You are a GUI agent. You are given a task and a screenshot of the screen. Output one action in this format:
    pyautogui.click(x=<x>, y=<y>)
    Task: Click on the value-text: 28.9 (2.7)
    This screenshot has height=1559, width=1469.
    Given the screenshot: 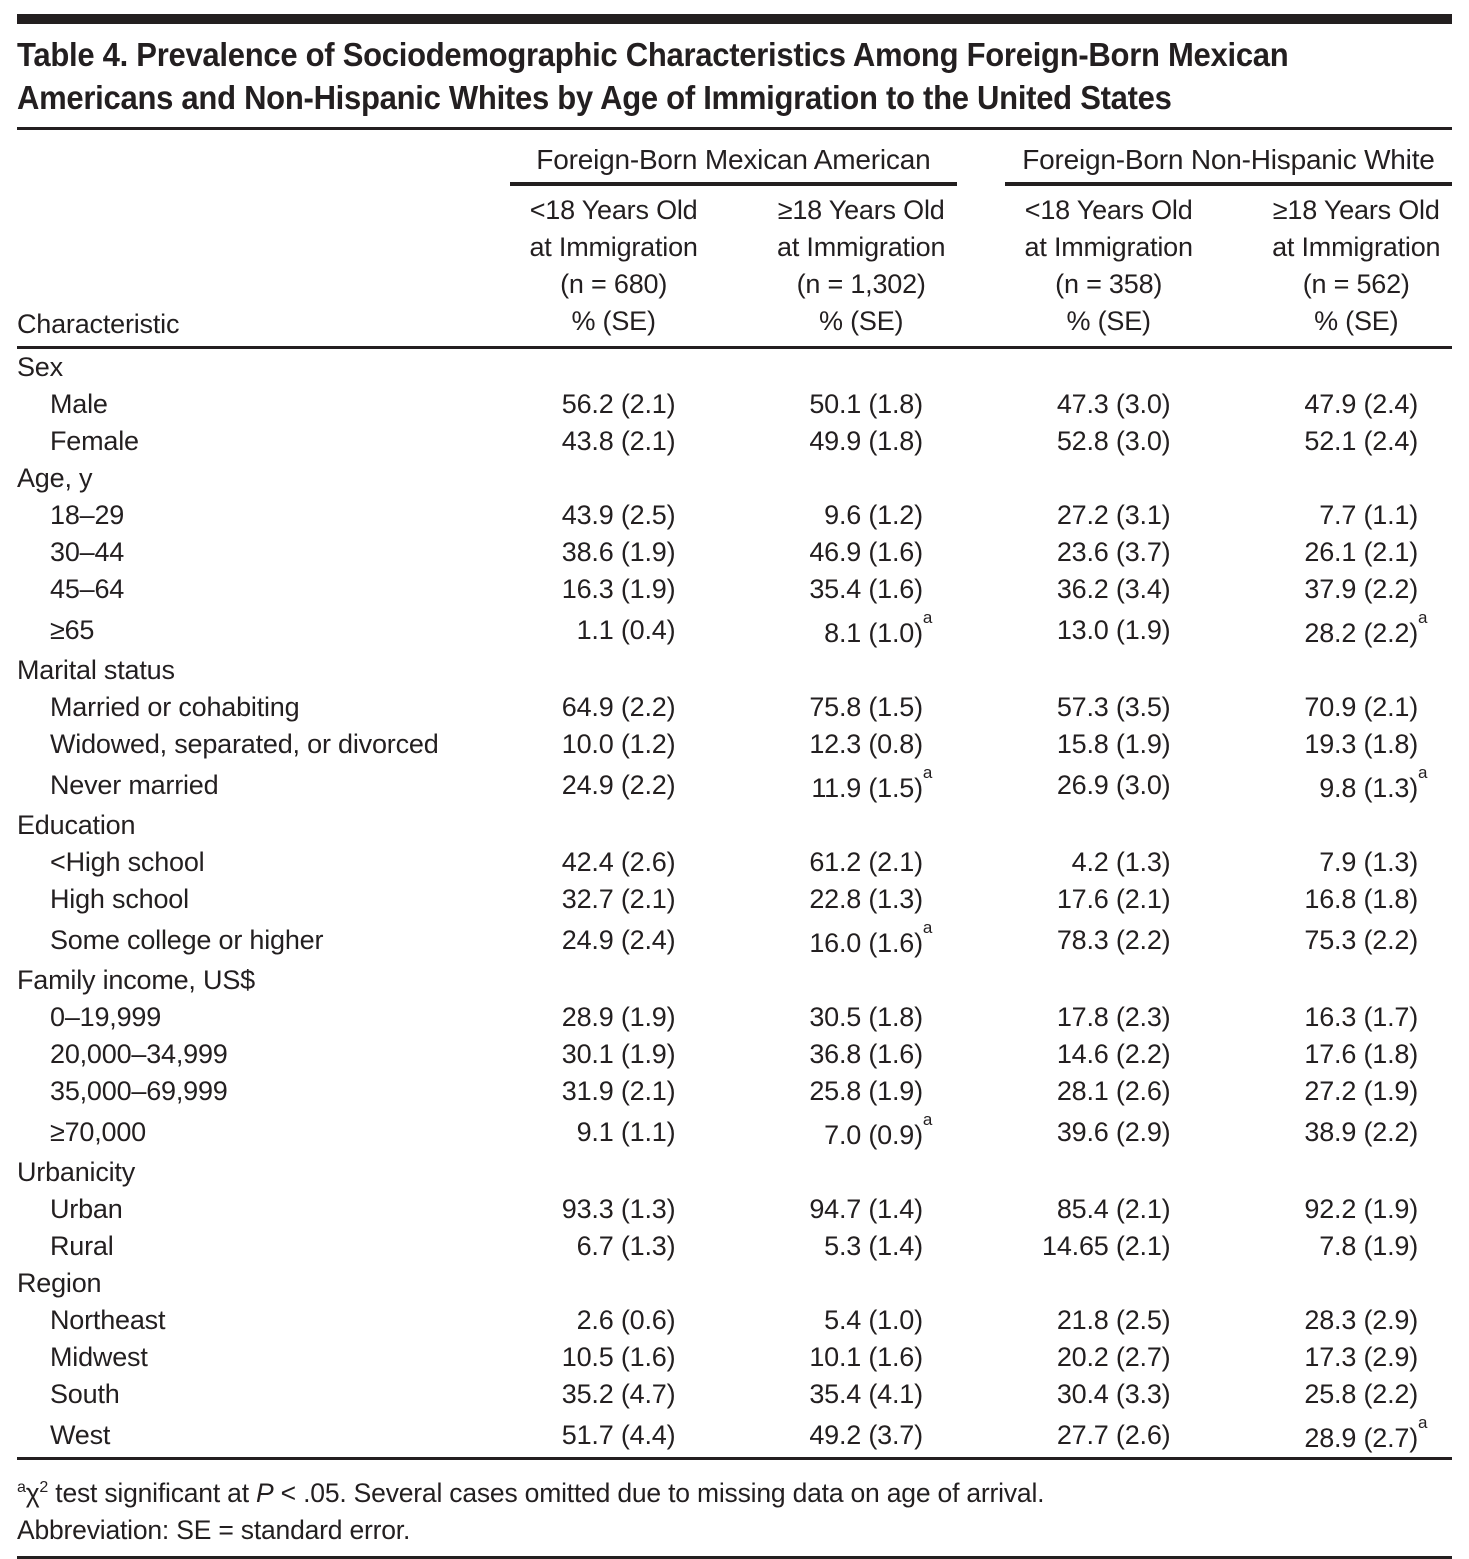 What is the action you would take?
    pyautogui.click(x=1361, y=1438)
    